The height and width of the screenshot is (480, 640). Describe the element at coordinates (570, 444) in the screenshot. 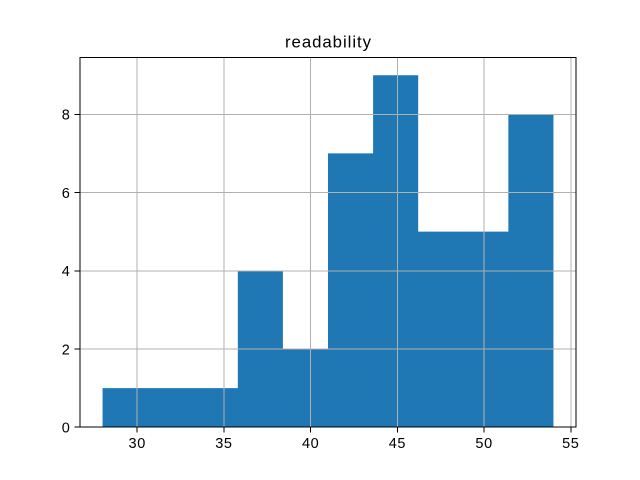

I see `svg-text: 55` at that location.